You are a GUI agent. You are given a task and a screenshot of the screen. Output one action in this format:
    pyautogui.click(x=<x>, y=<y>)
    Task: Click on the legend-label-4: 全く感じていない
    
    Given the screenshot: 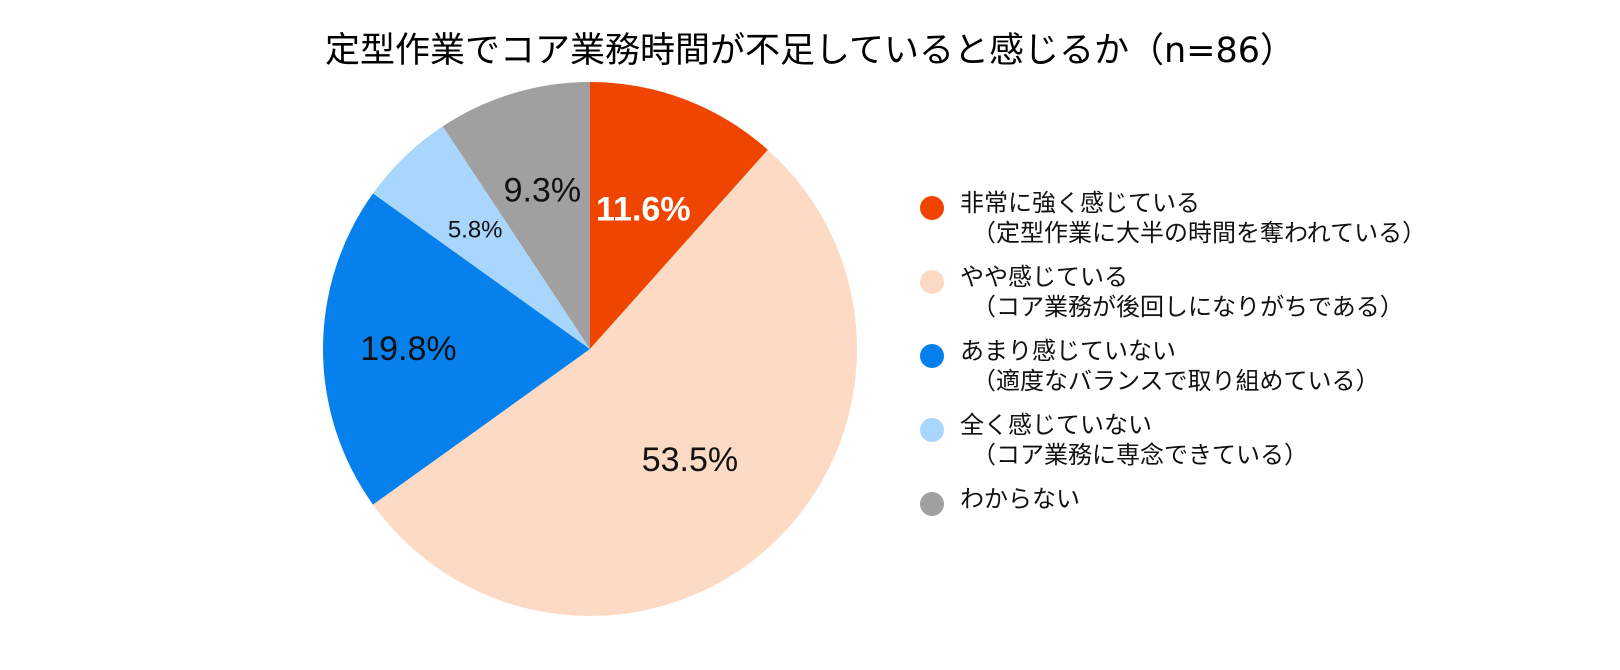 What is the action you would take?
    pyautogui.click(x=1056, y=425)
    